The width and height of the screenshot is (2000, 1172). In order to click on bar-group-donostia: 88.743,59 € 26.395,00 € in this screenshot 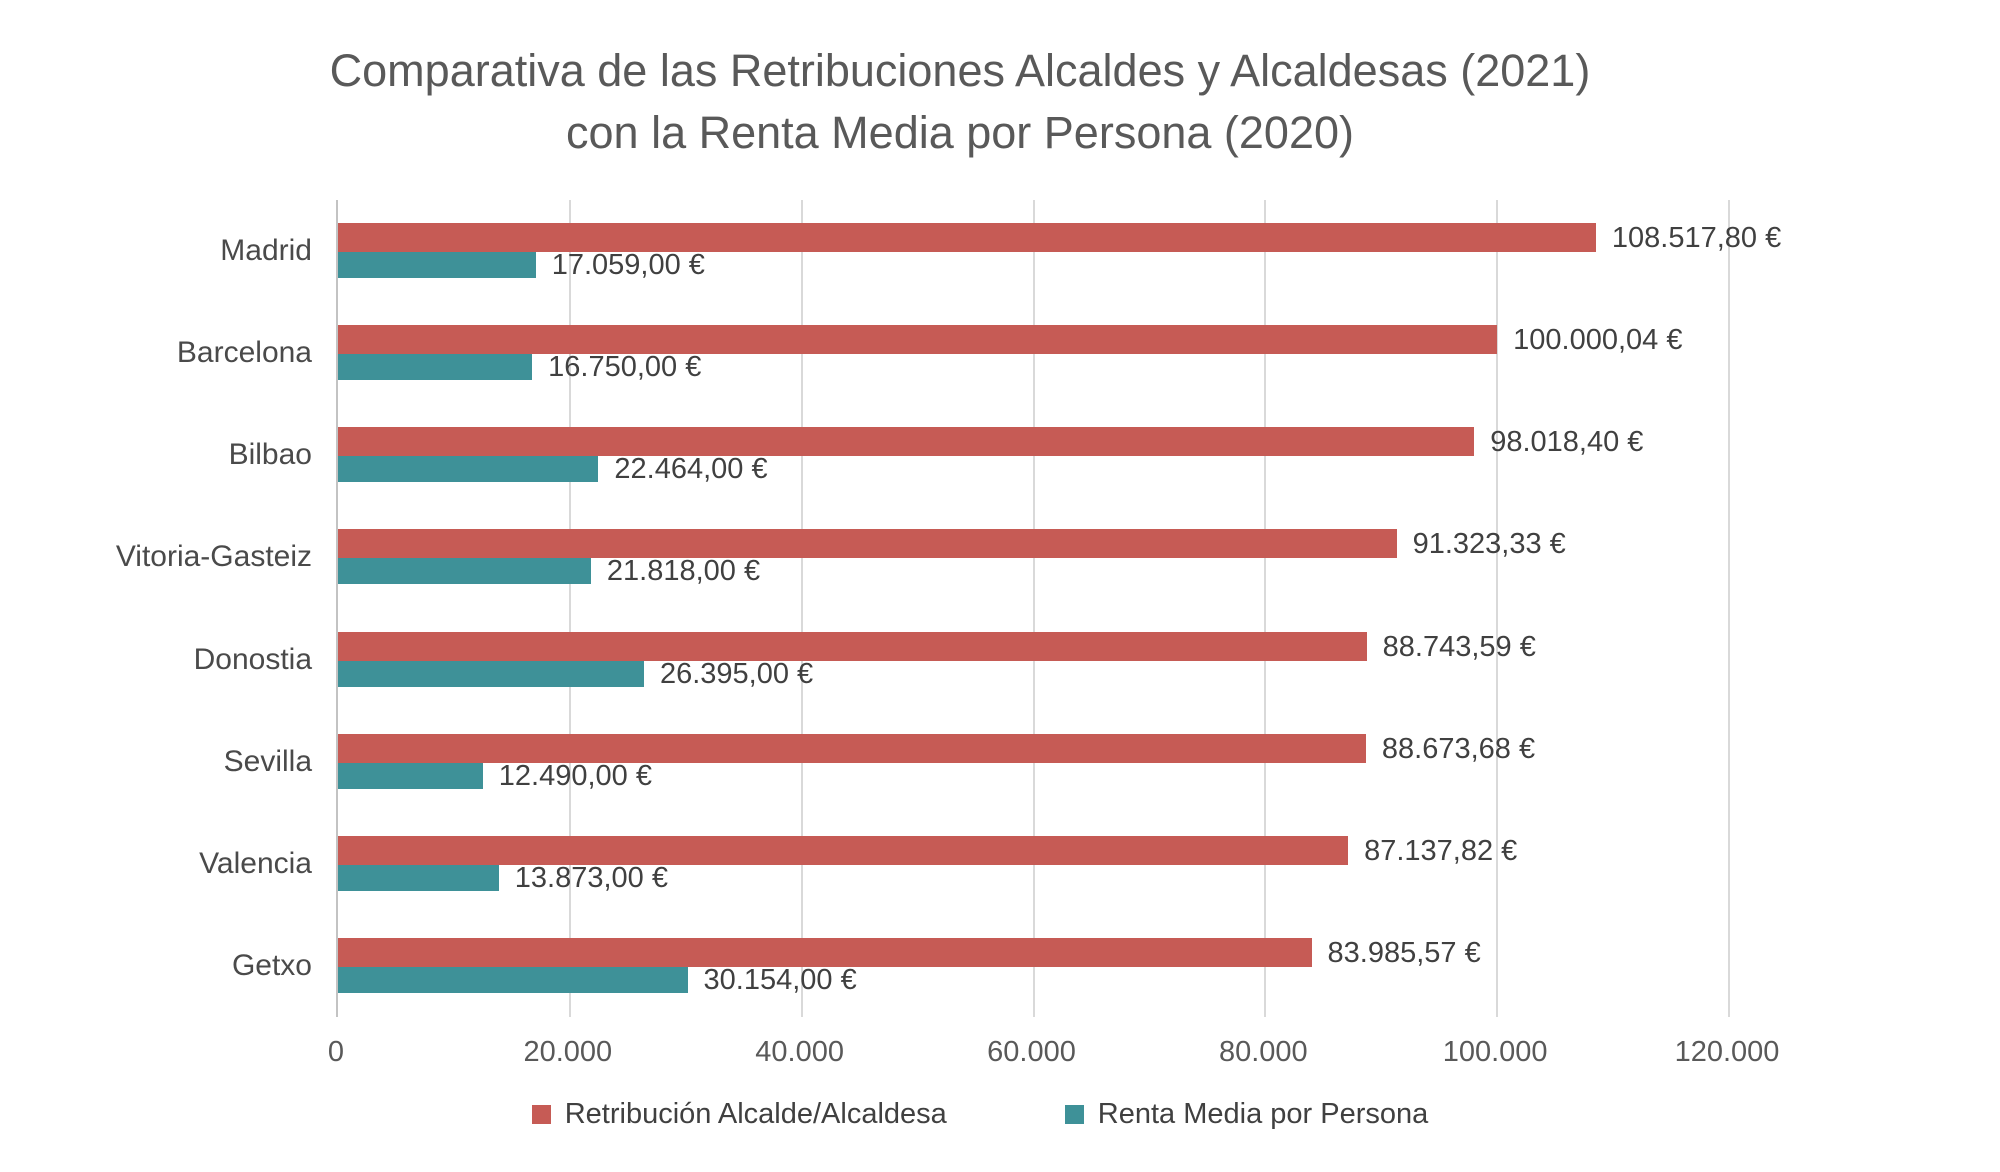, I will do `click(1033, 660)`.